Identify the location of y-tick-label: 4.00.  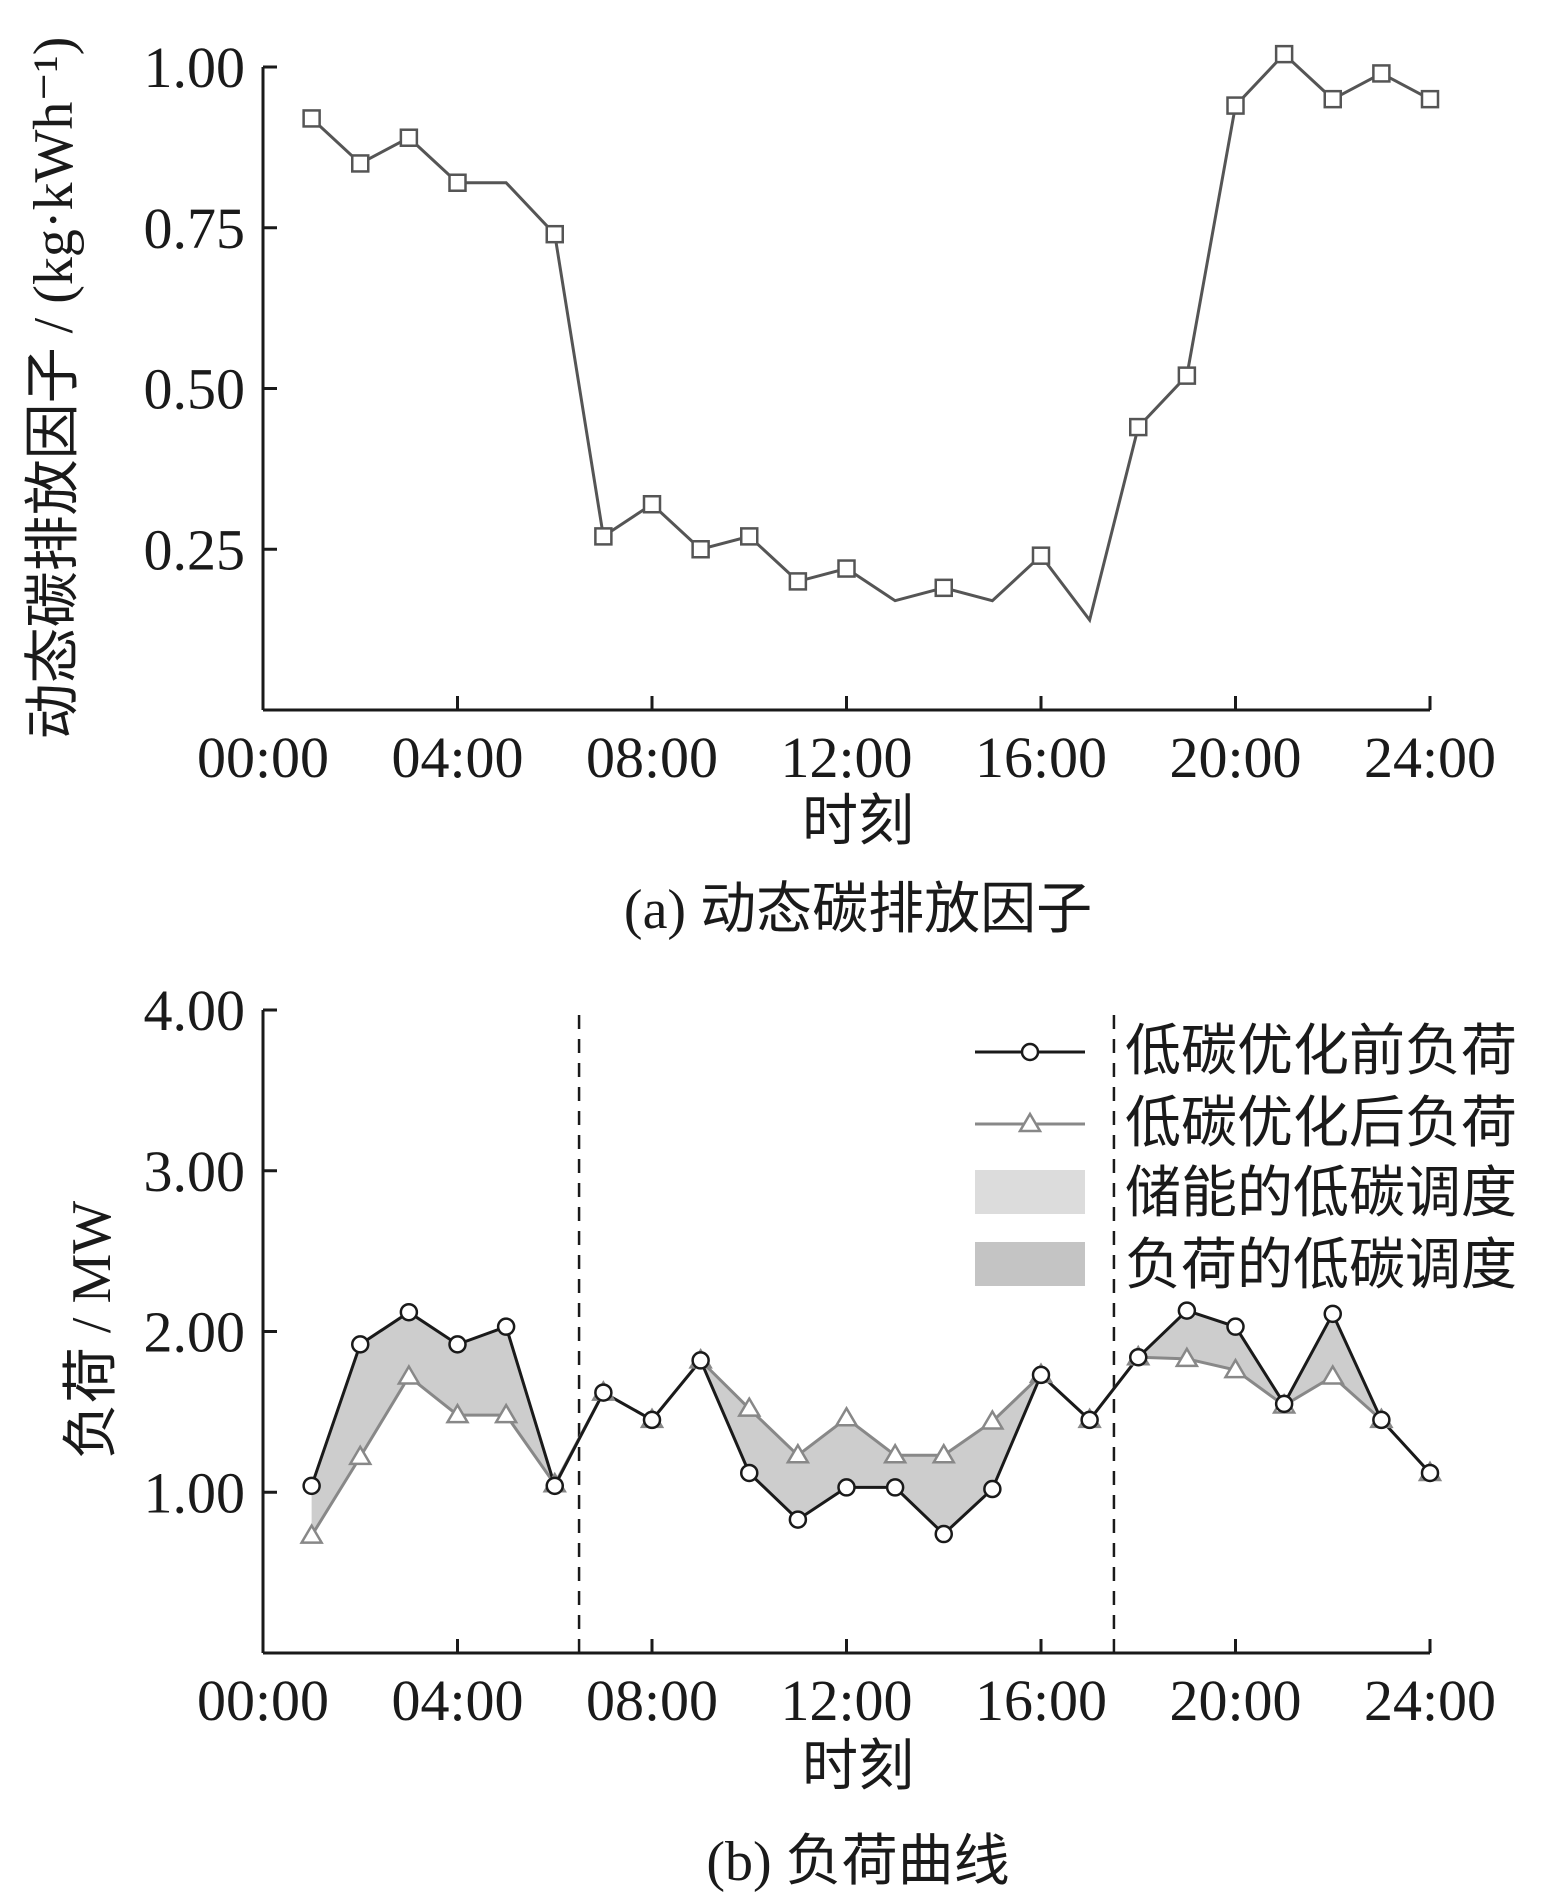
(195, 1010).